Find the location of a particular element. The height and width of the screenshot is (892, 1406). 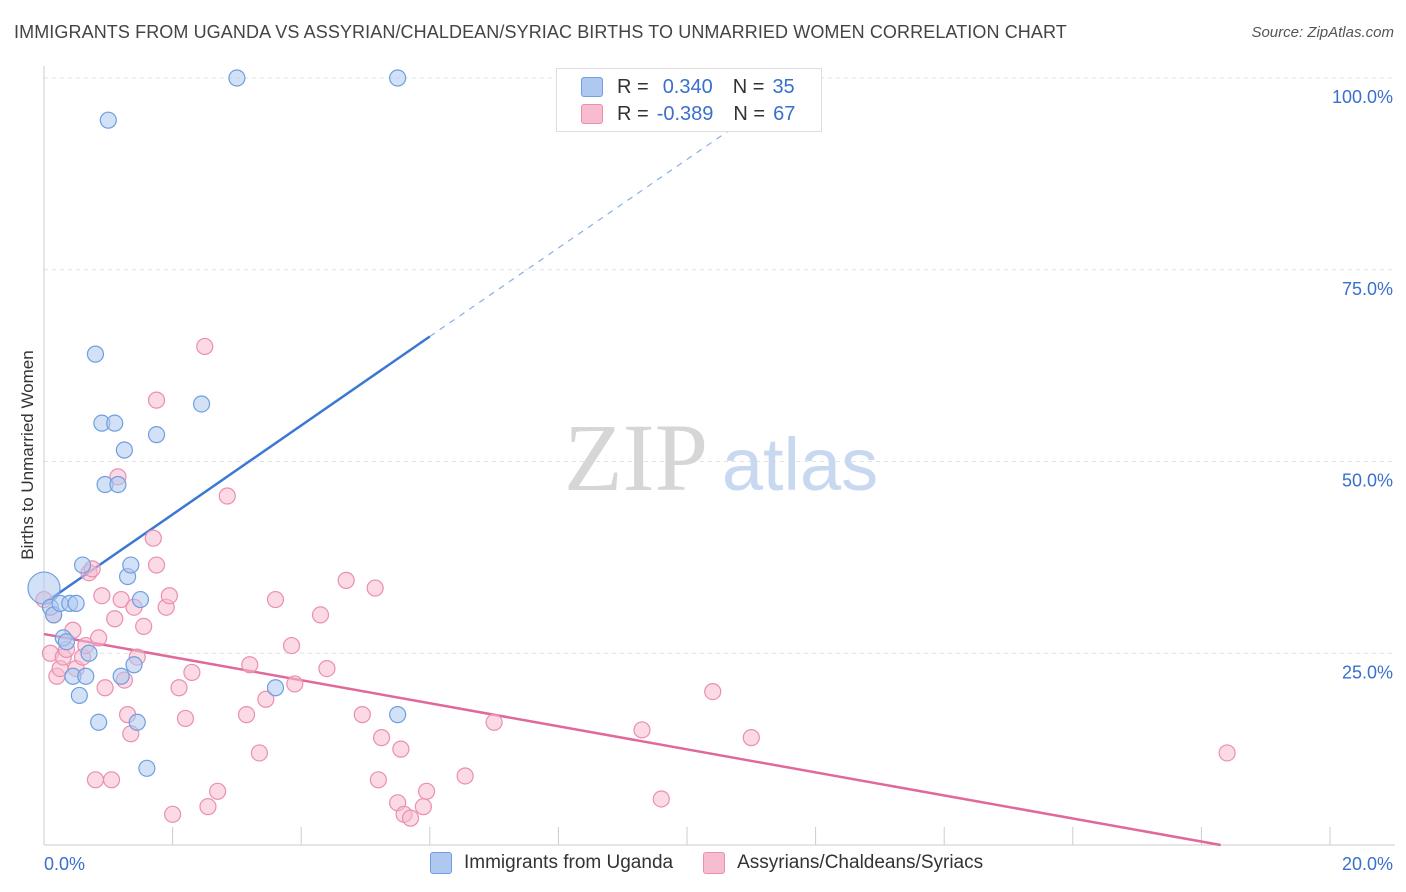

uganda-trend-line is located at coordinates (237, 470).